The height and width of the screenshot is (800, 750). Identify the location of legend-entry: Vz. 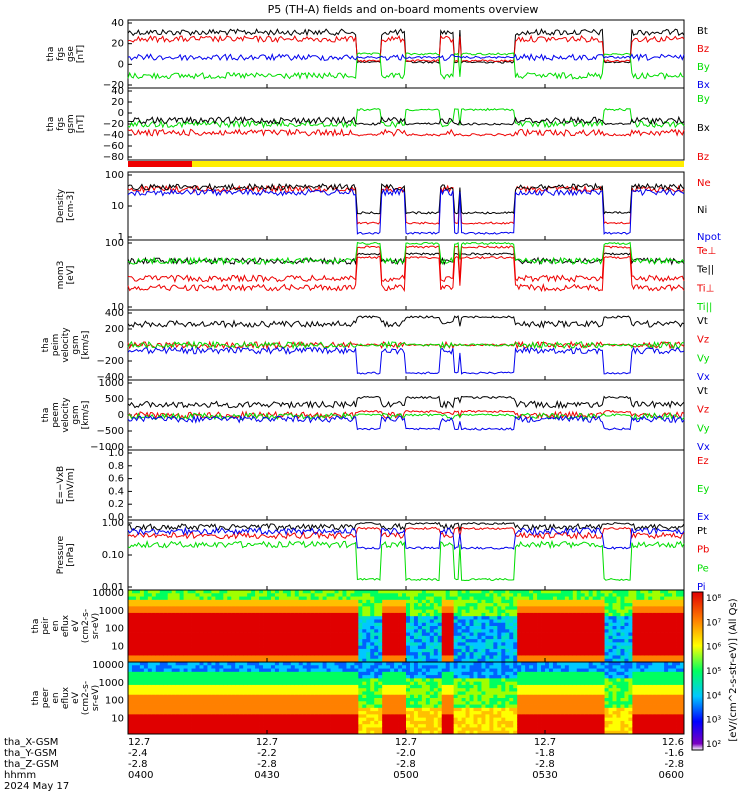
(703, 410).